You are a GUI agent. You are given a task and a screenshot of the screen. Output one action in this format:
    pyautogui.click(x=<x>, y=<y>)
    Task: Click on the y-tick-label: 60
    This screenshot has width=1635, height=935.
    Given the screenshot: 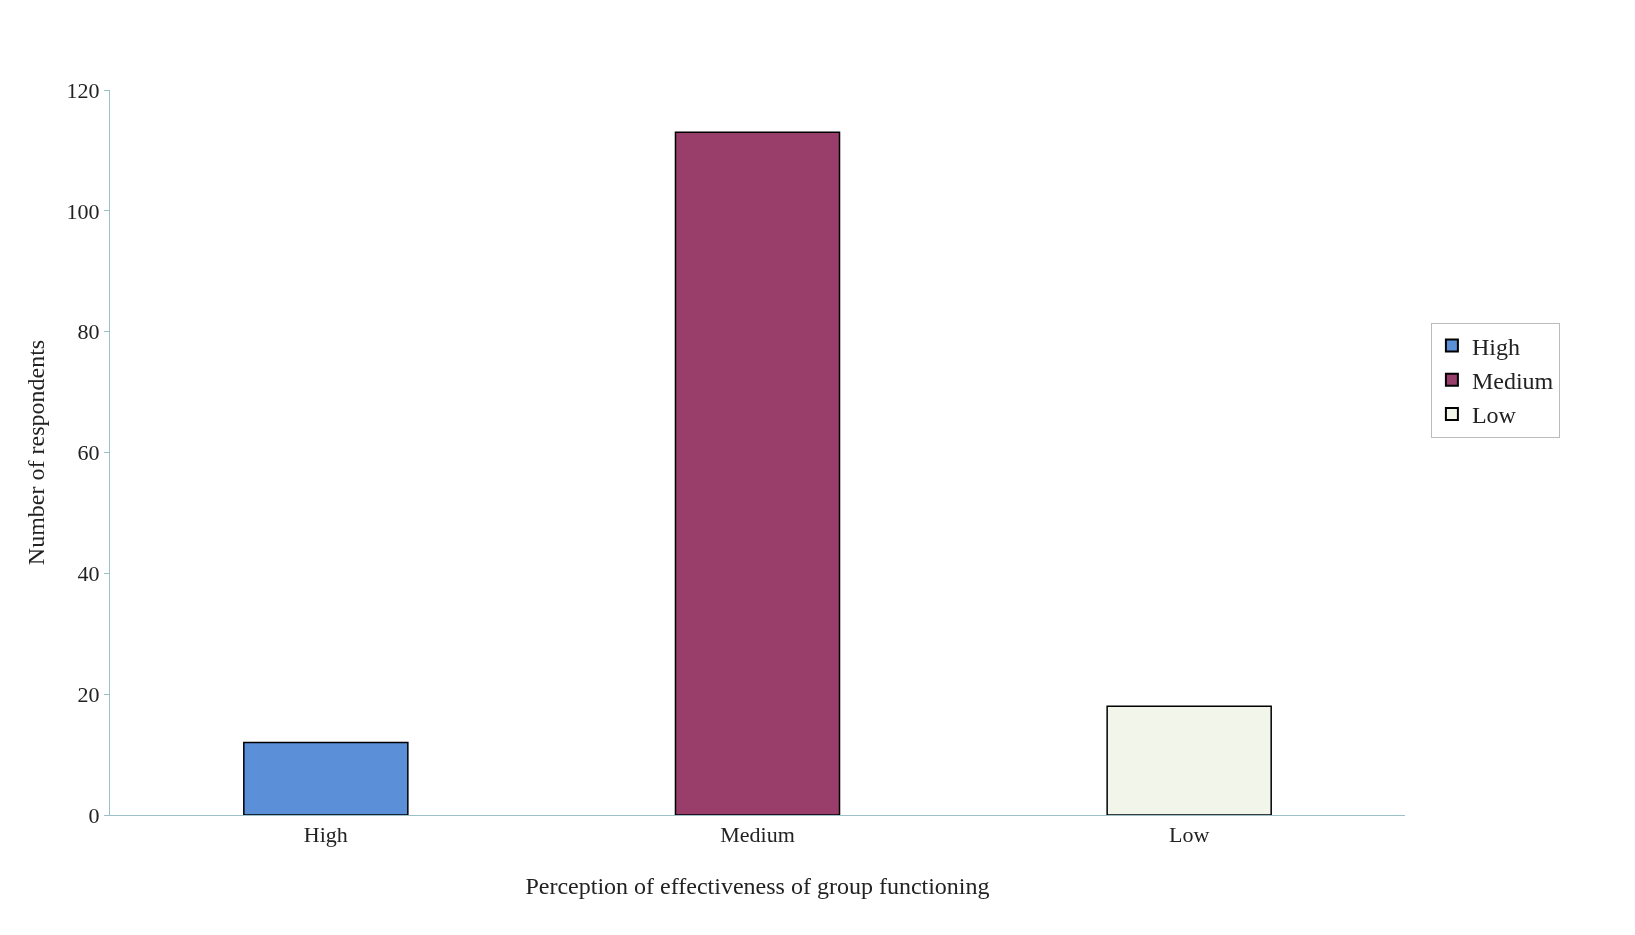 What is the action you would take?
    pyautogui.click(x=88, y=453)
    